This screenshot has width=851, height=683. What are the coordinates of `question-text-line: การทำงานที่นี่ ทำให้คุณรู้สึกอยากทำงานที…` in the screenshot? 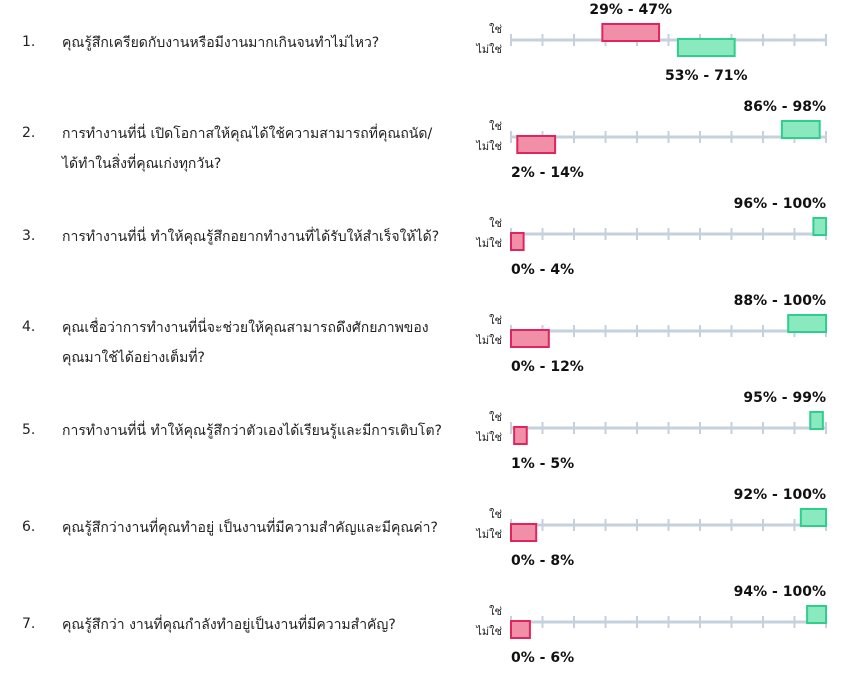 It's located at (251, 237).